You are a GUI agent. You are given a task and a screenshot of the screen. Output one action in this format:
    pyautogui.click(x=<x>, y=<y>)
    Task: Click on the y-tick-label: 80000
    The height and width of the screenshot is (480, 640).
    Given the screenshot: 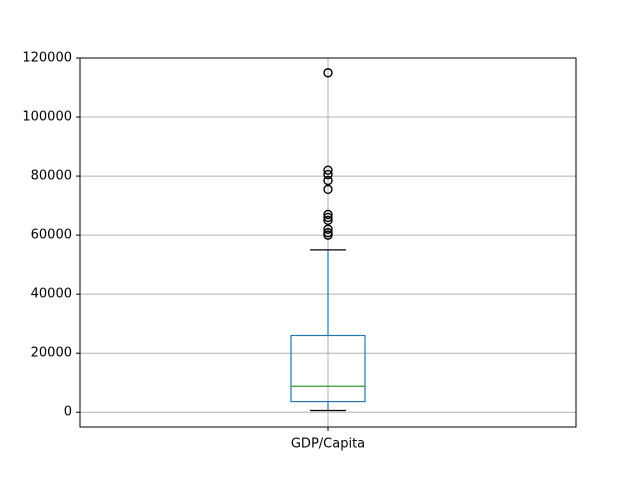 What is the action you would take?
    pyautogui.click(x=51, y=176)
    